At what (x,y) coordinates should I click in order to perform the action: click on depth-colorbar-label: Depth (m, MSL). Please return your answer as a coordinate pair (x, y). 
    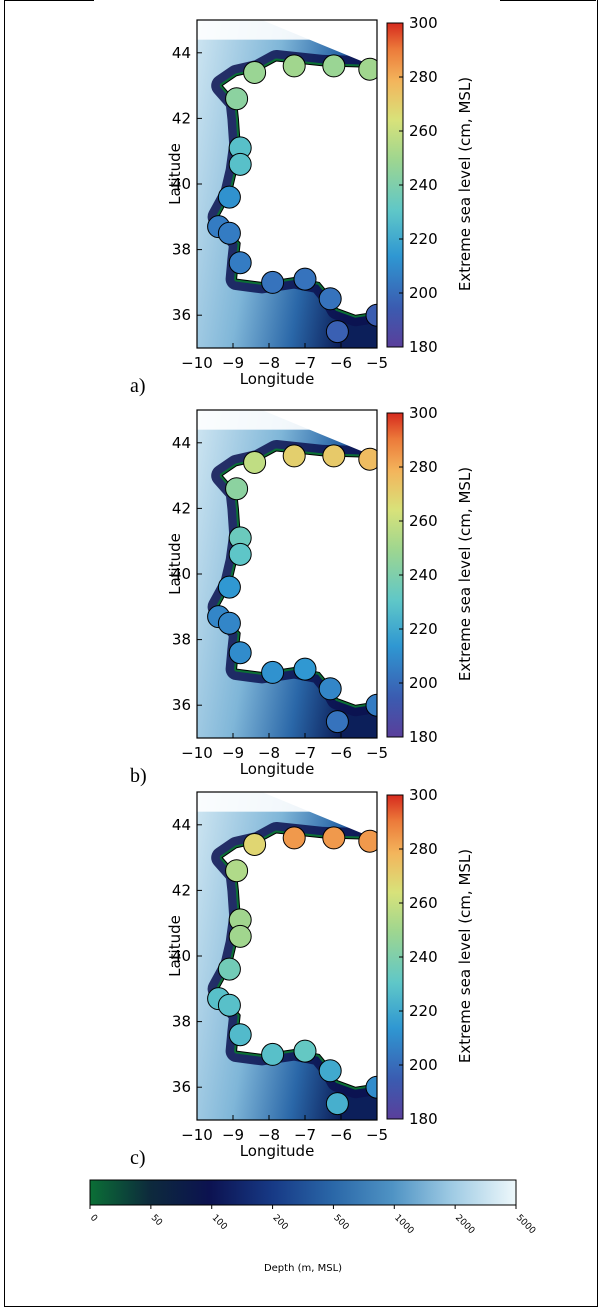
    Looking at the image, I should click on (303, 1268).